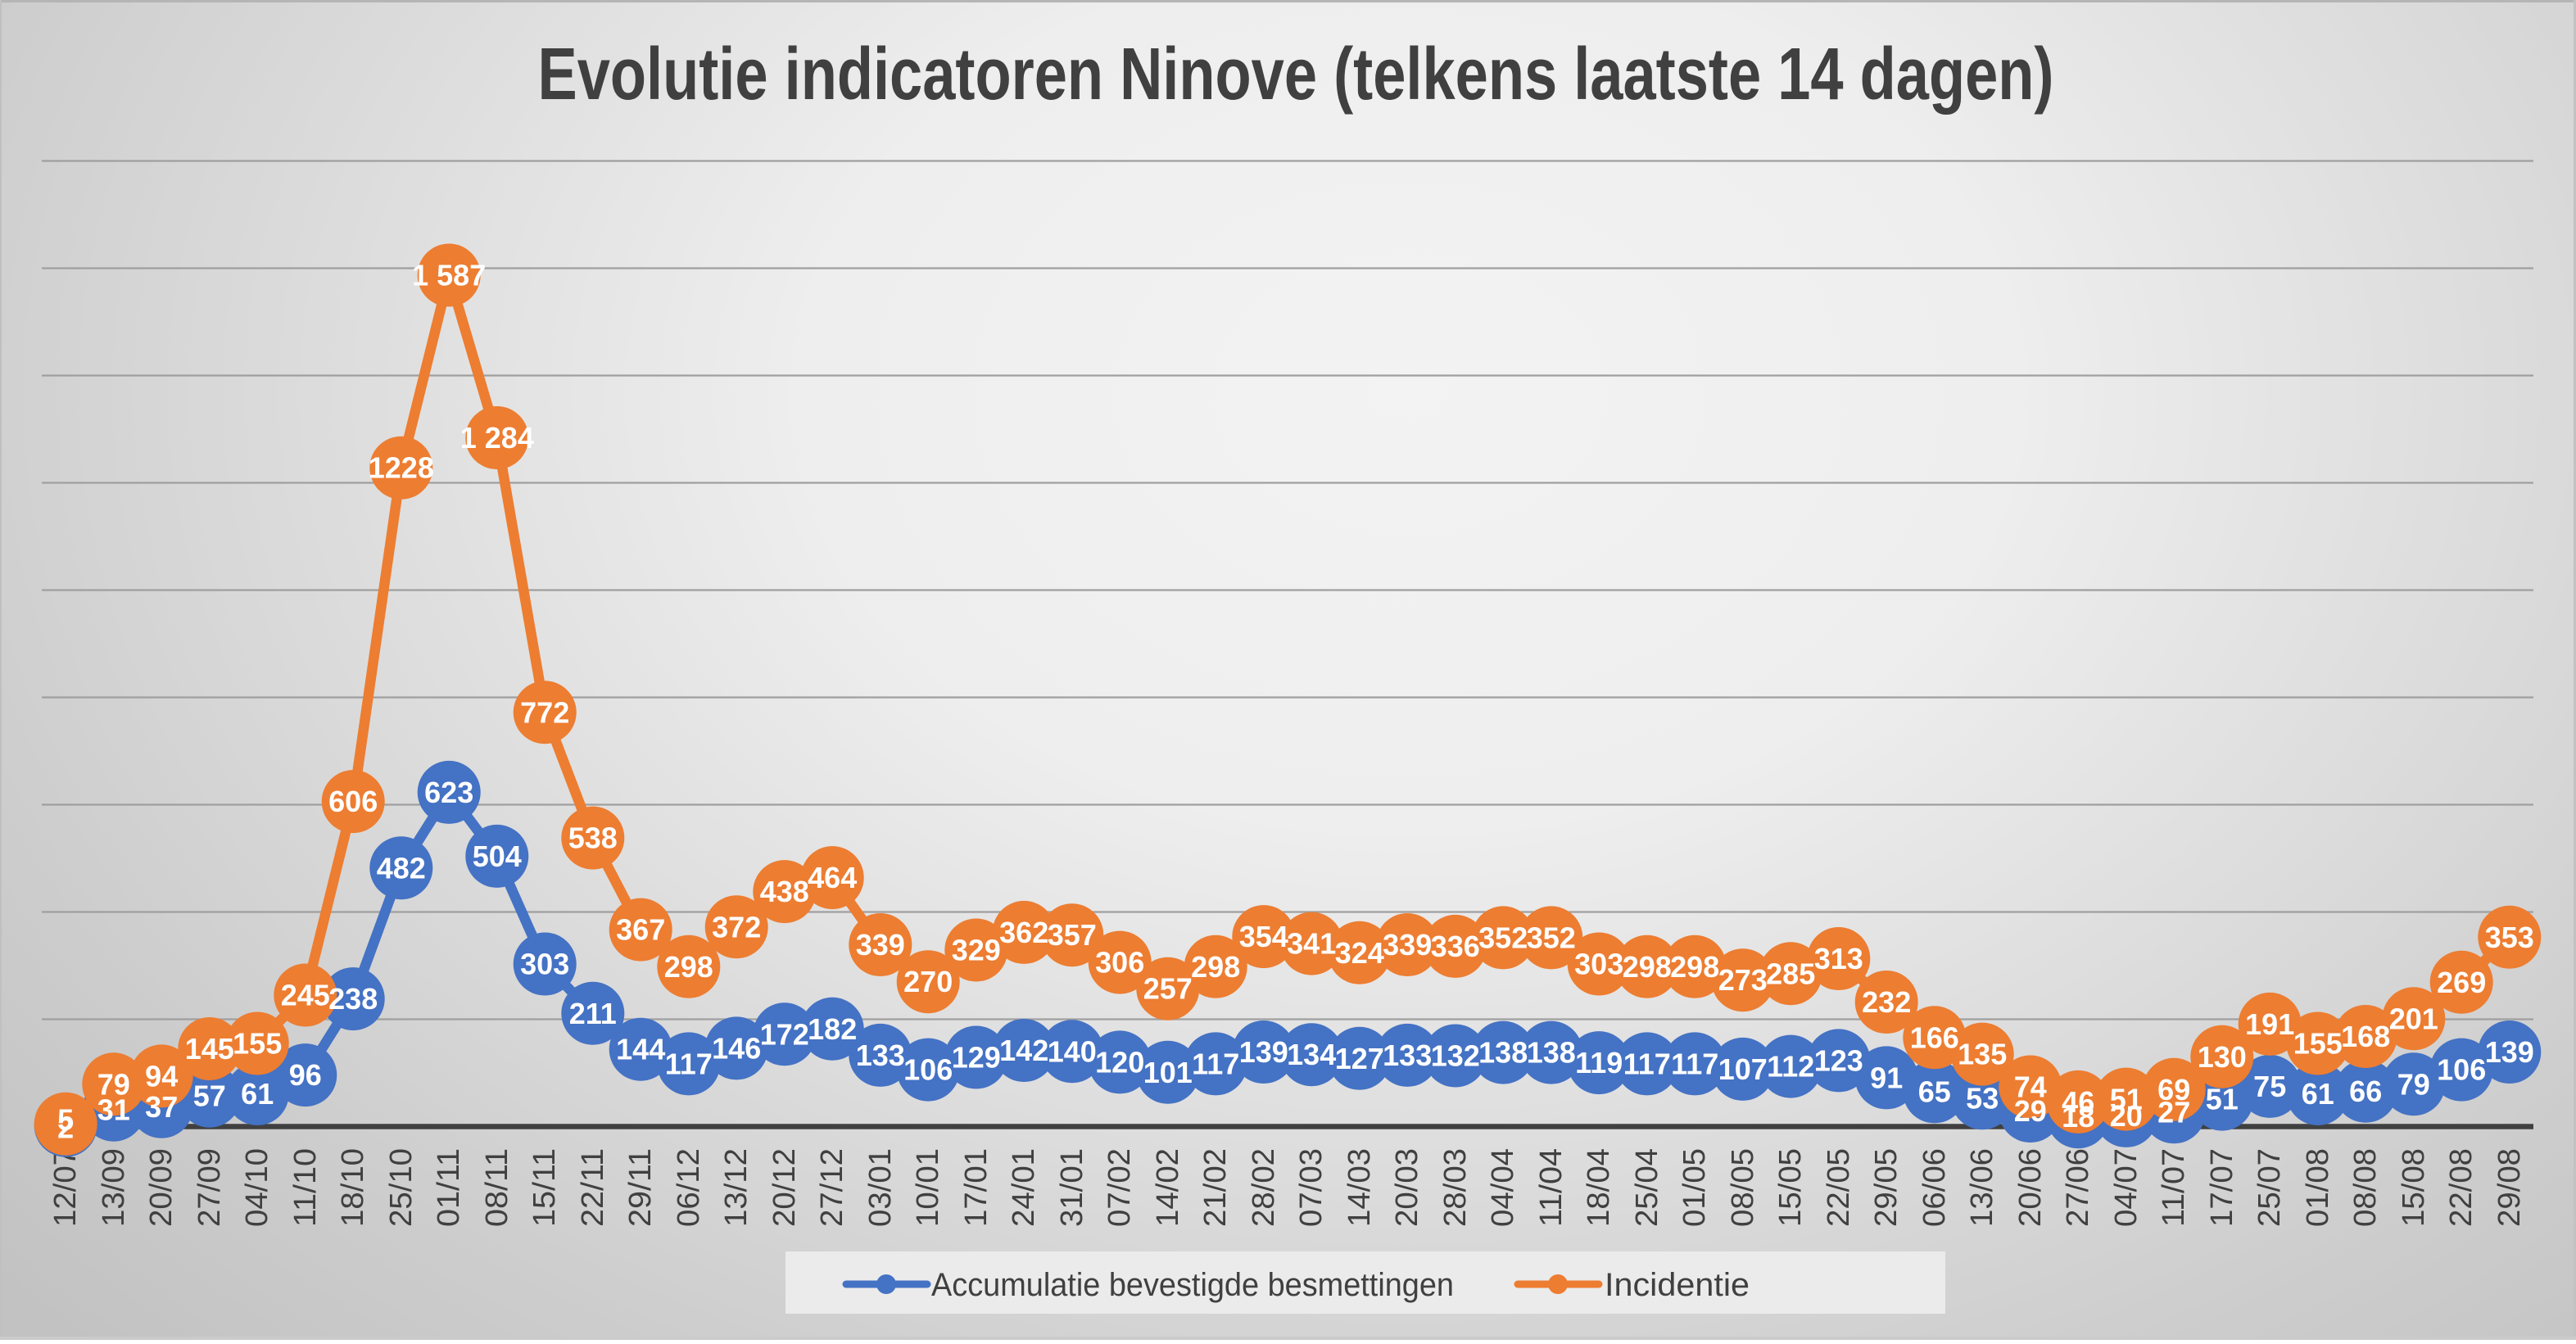 The height and width of the screenshot is (1344, 2576). What do you see at coordinates (880, 1187) in the screenshot?
I see `svg-text: 03/01` at bounding box center [880, 1187].